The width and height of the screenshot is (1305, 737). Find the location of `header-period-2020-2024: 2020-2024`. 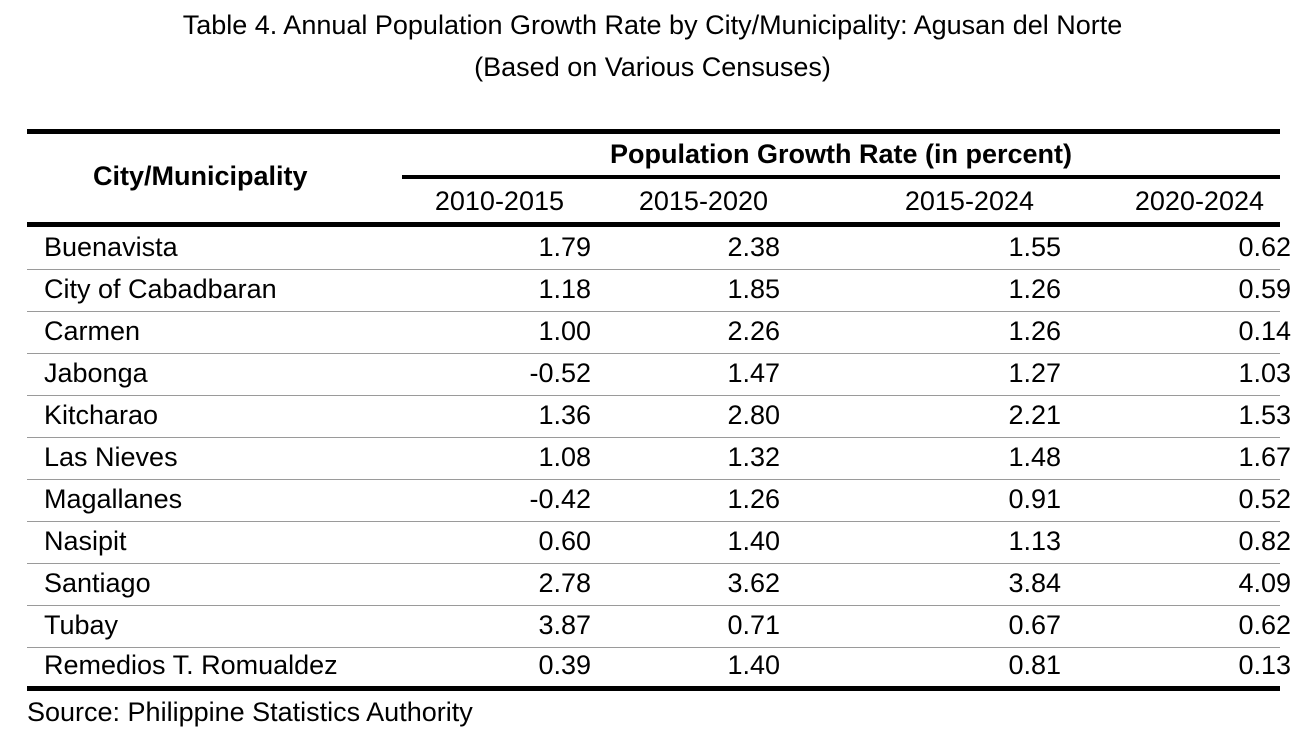

header-period-2020-2024: 2020-2024 is located at coordinates (1199, 201).